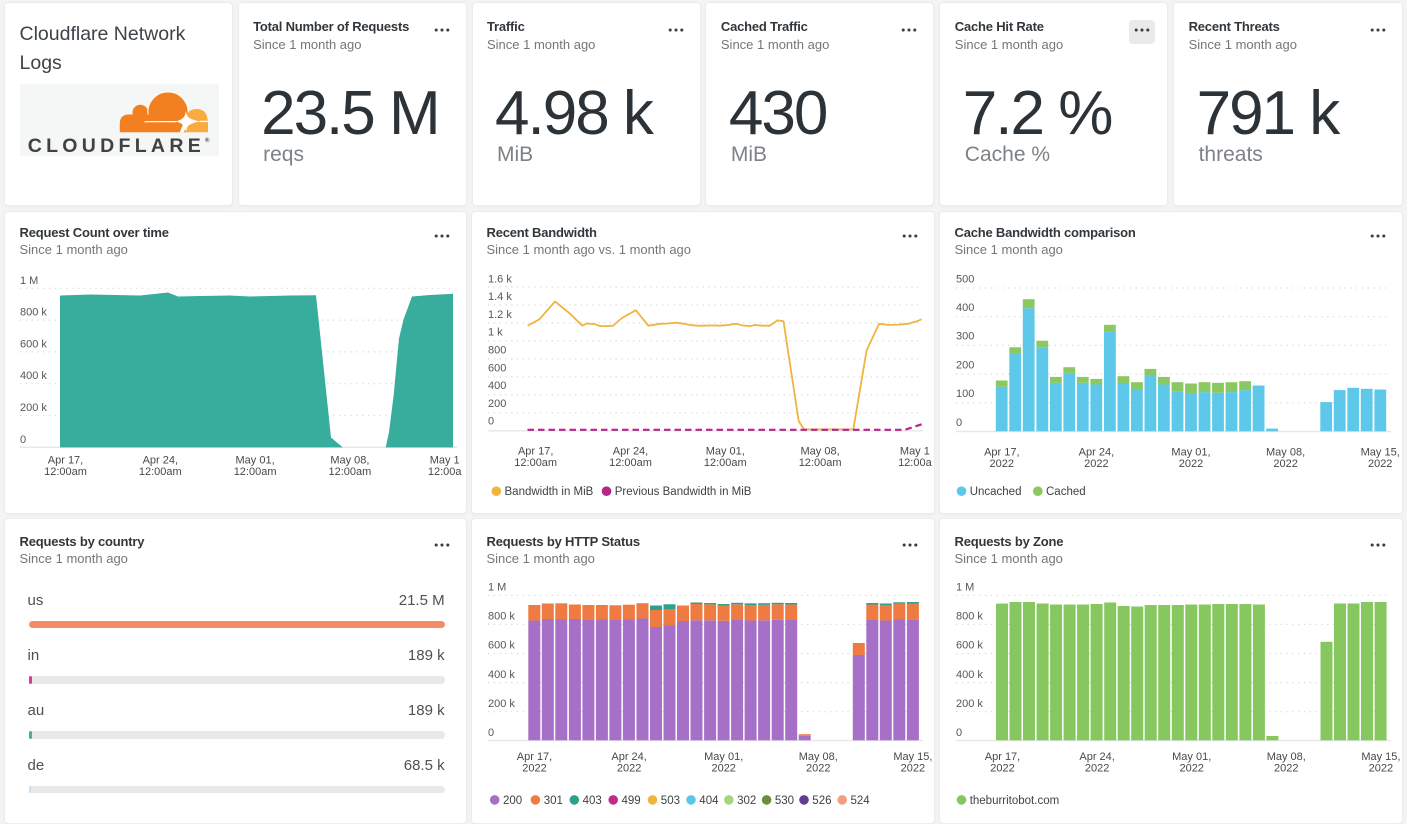  What do you see at coordinates (495, 333) in the screenshot?
I see `svg-text: 1 k` at bounding box center [495, 333].